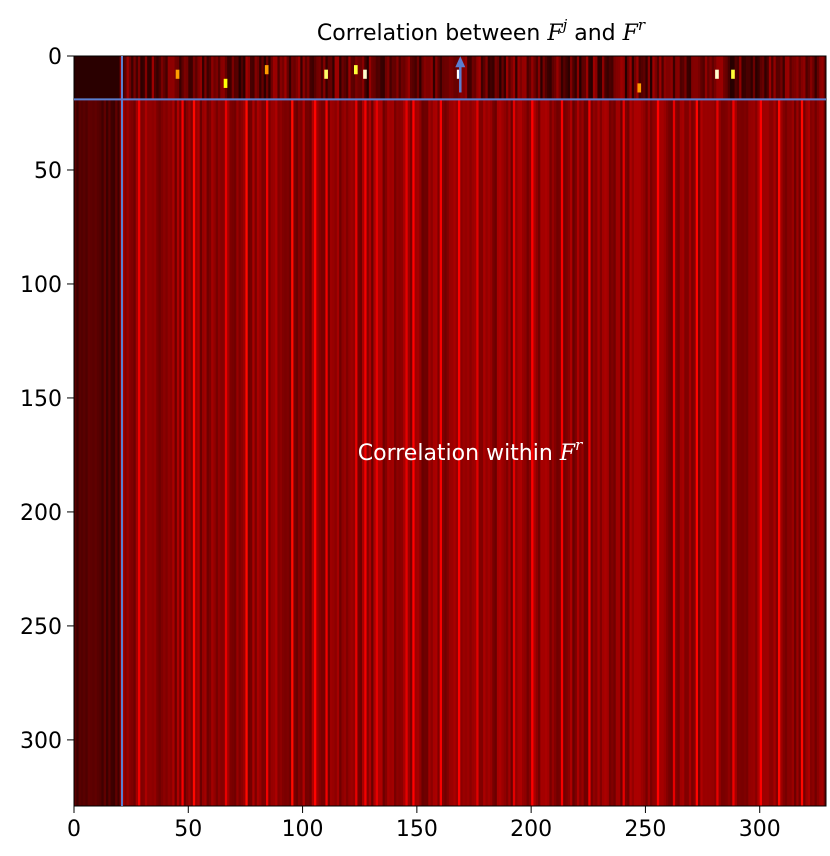  What do you see at coordinates (458, 74) in the screenshot?
I see `heatmap-peak` at bounding box center [458, 74].